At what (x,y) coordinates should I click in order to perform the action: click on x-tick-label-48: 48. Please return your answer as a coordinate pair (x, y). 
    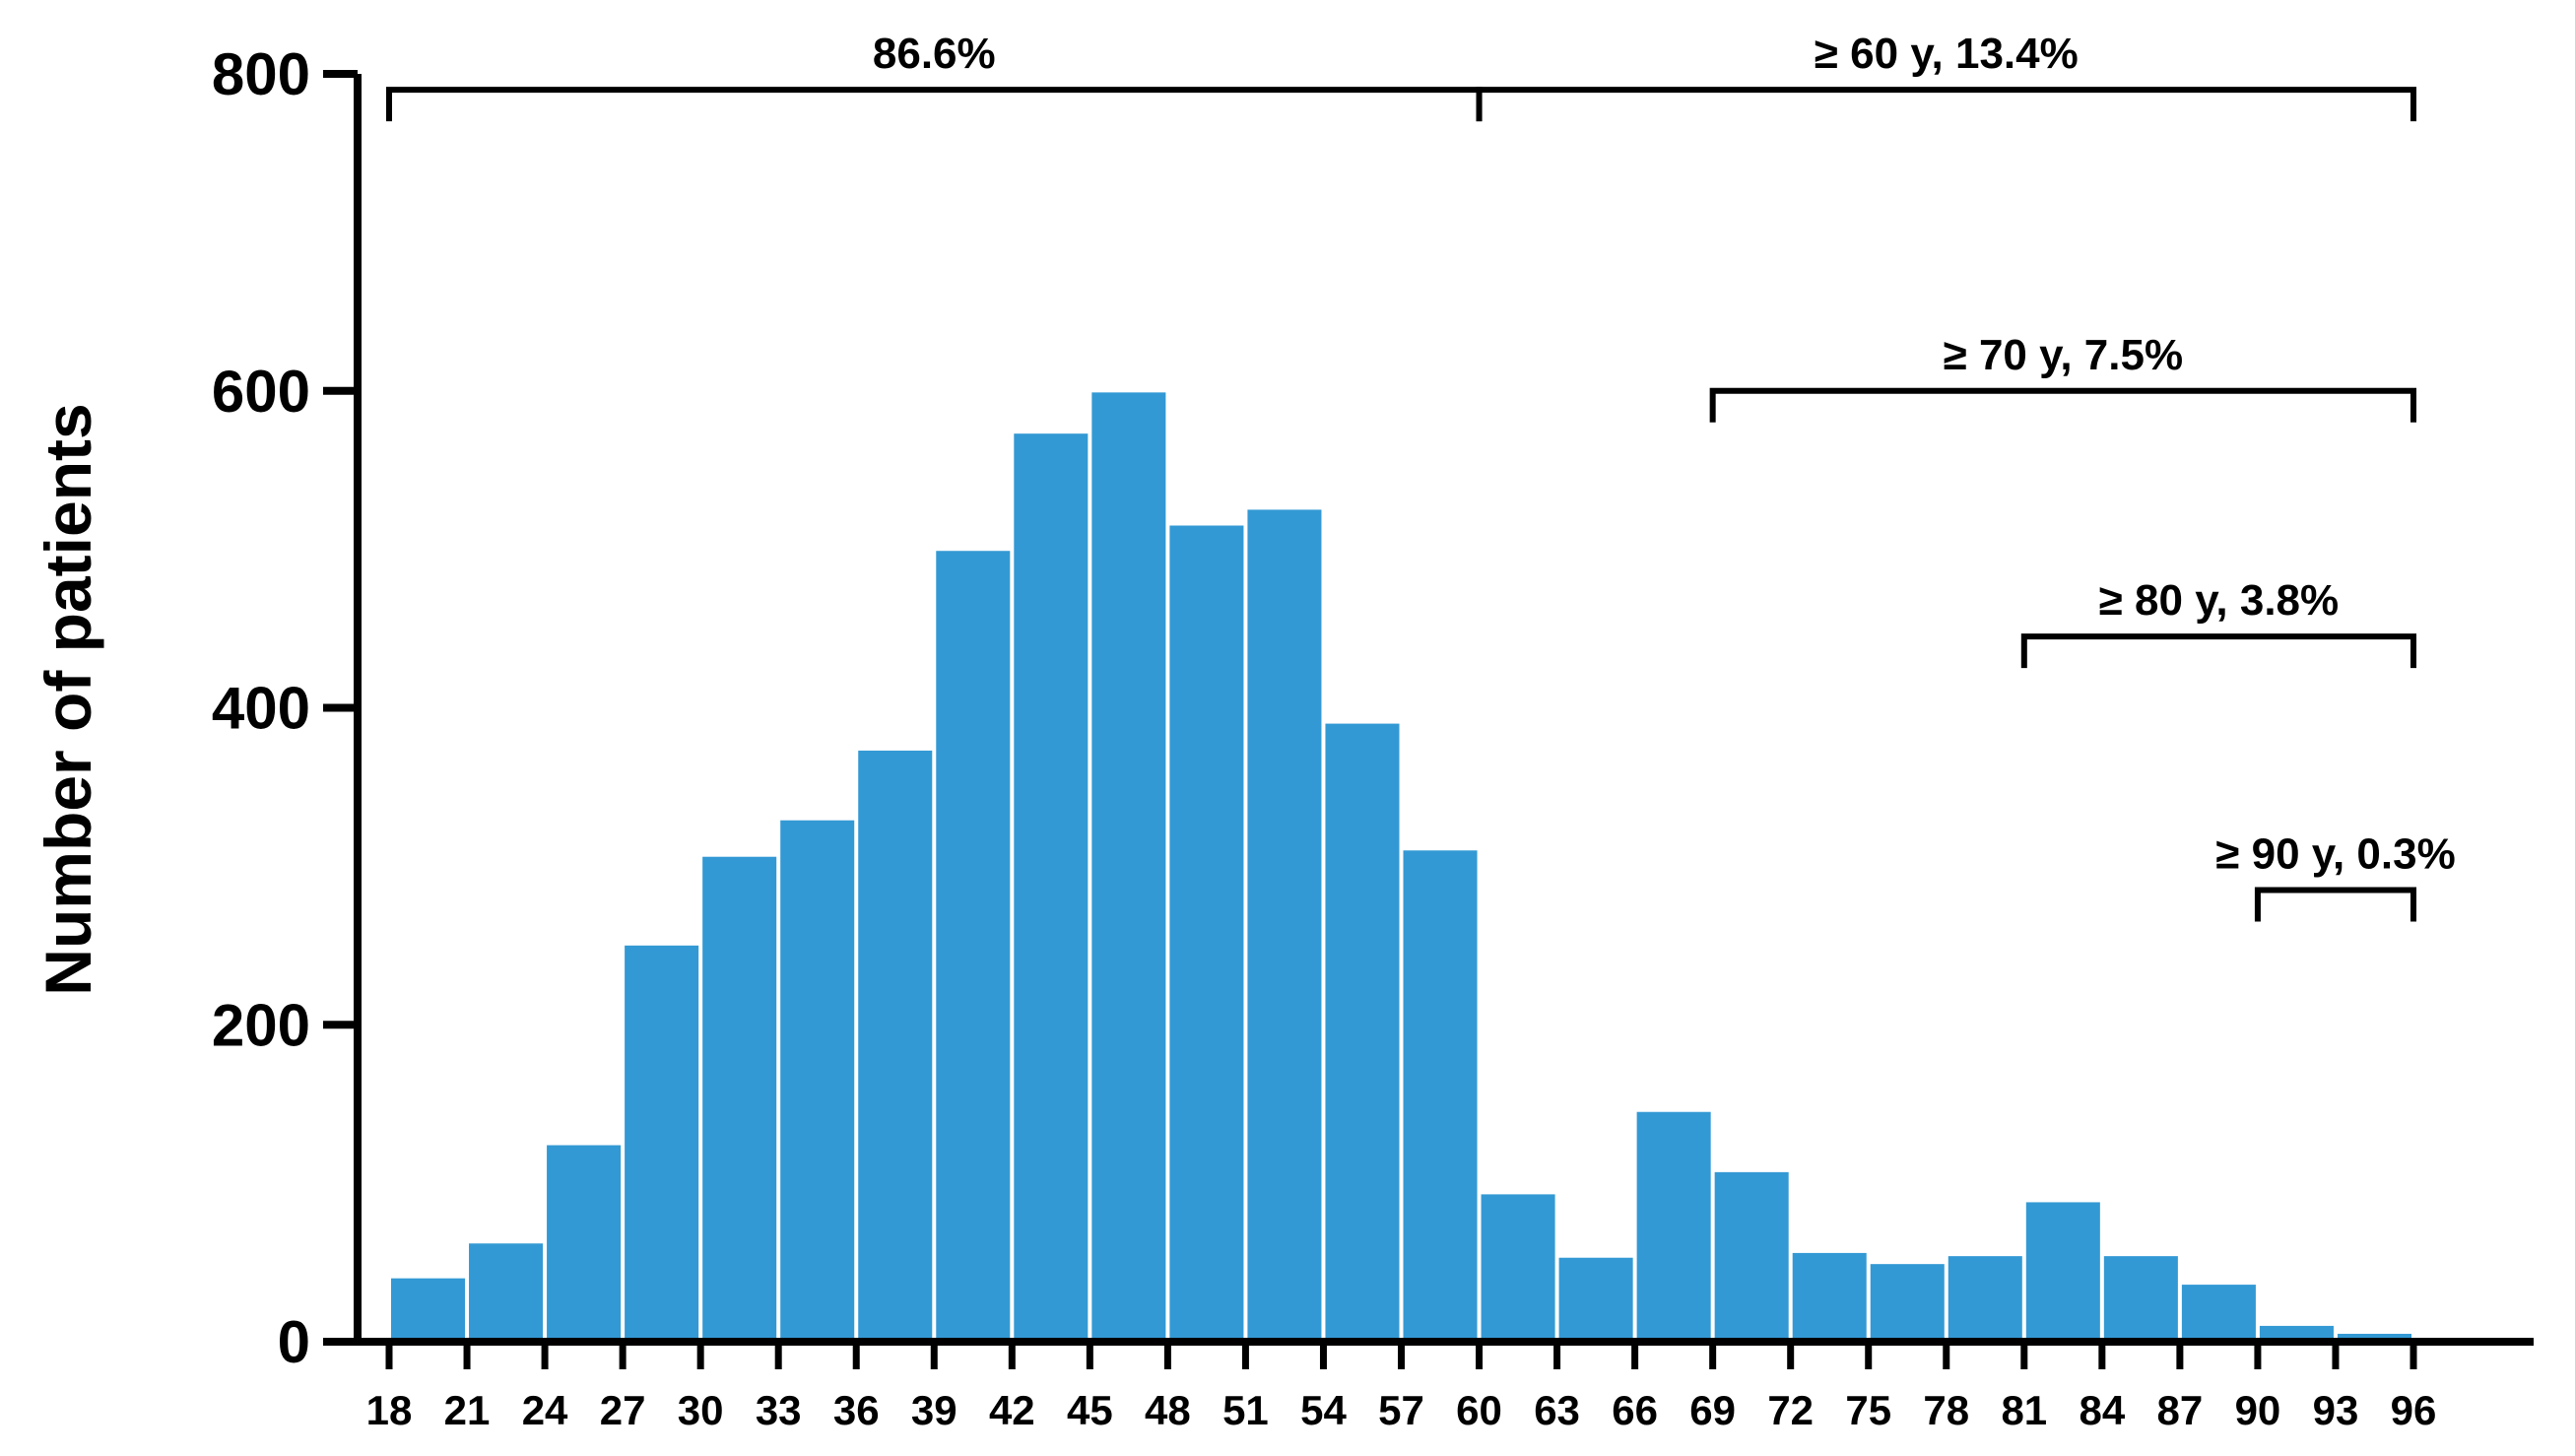
    Looking at the image, I should click on (1168, 1410).